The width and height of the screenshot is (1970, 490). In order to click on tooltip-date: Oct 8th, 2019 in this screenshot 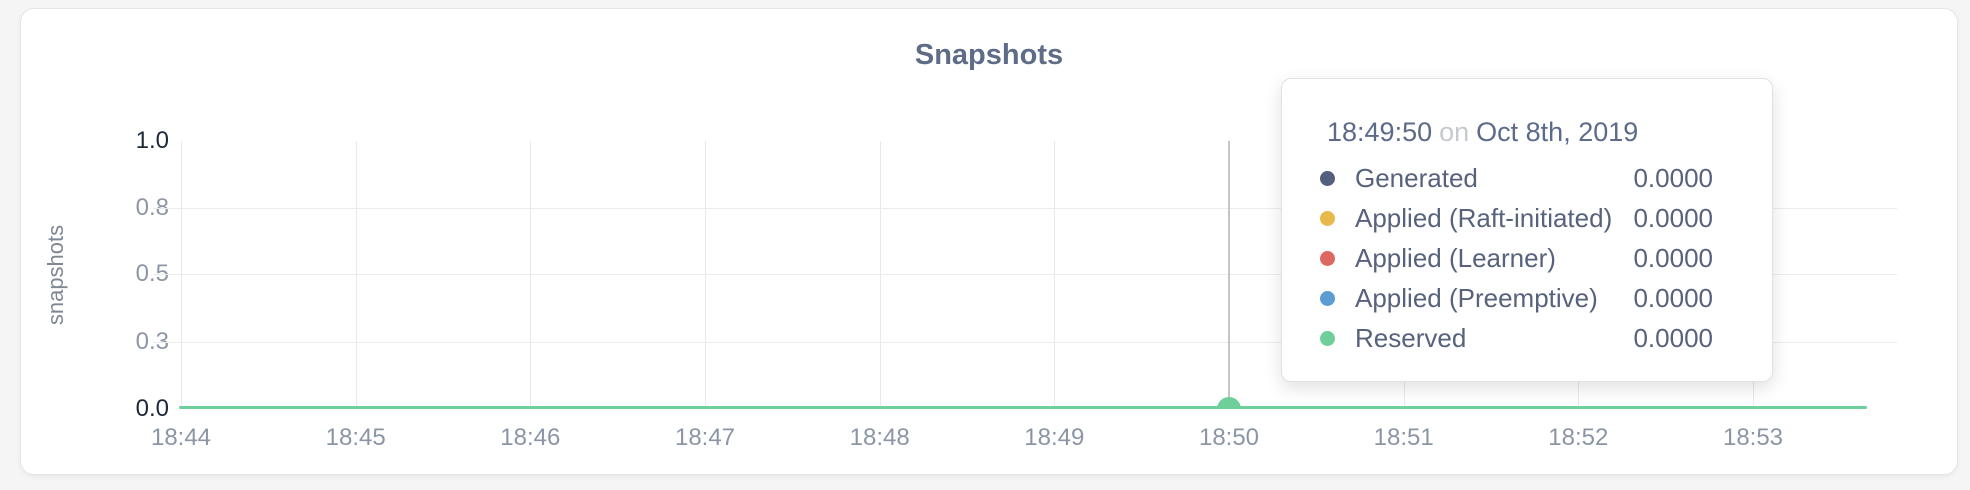, I will do `click(1557, 132)`.